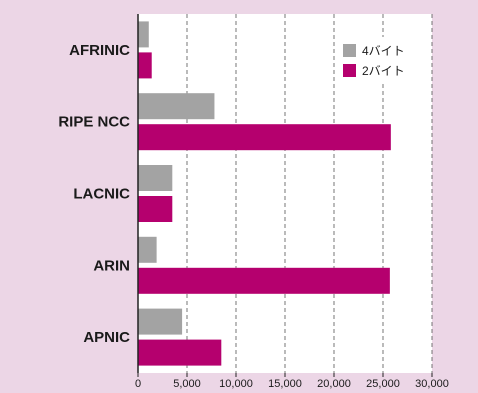 The image size is (478, 393). Describe the element at coordinates (101, 194) in the screenshot. I see `category-label: LACNIC` at that location.